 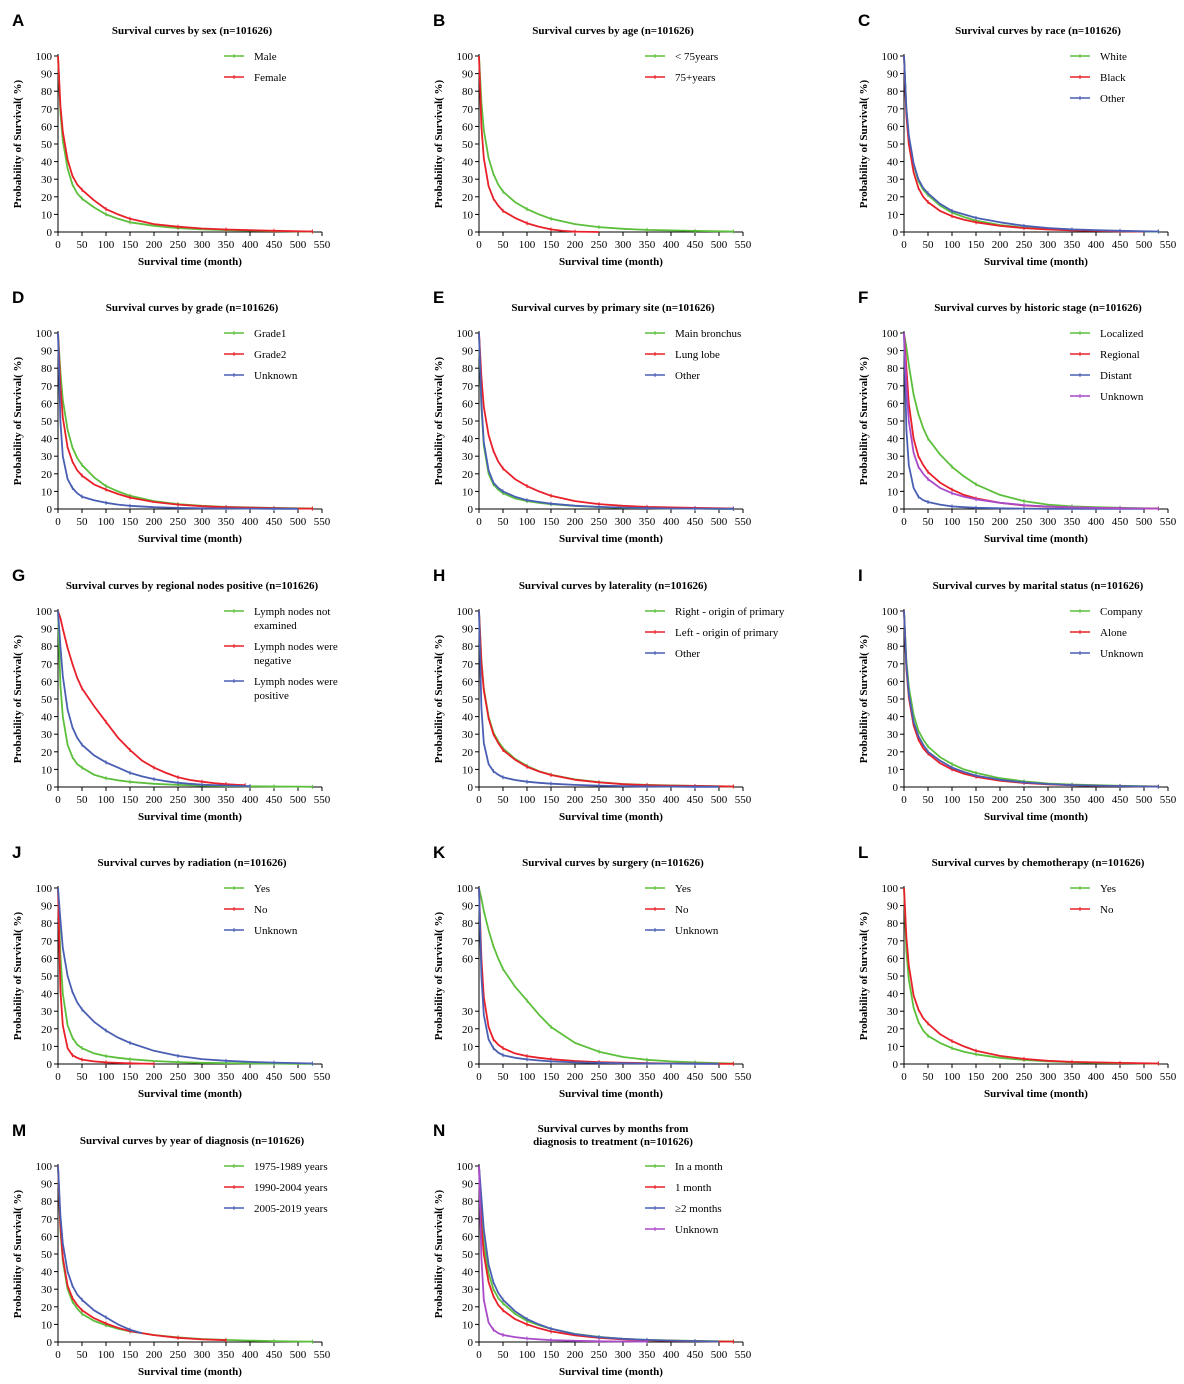 I want to click on legend-item-in-a-month: In a month, so click(x=684, y=1167).